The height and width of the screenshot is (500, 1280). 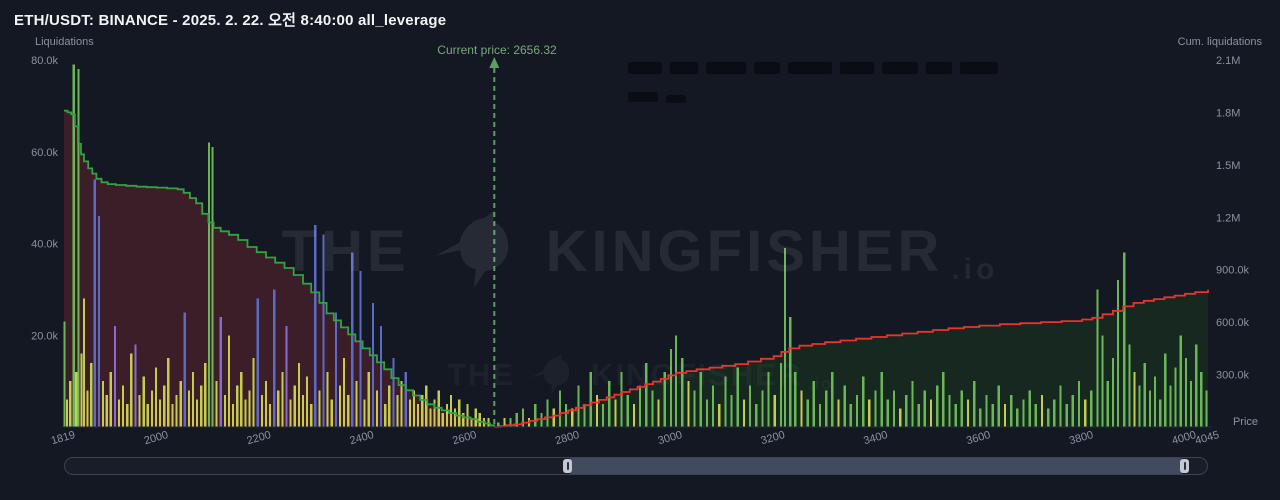 What do you see at coordinates (875, 438) in the screenshot?
I see `axis-tick-label: 3400` at bounding box center [875, 438].